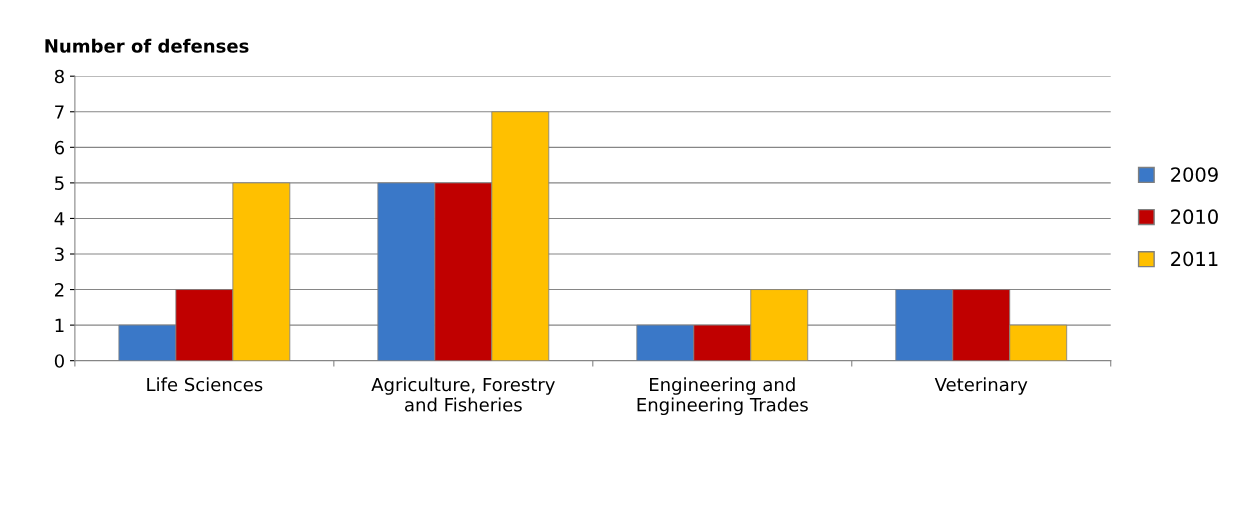  I want to click on y-tick-label: 8, so click(59, 76).